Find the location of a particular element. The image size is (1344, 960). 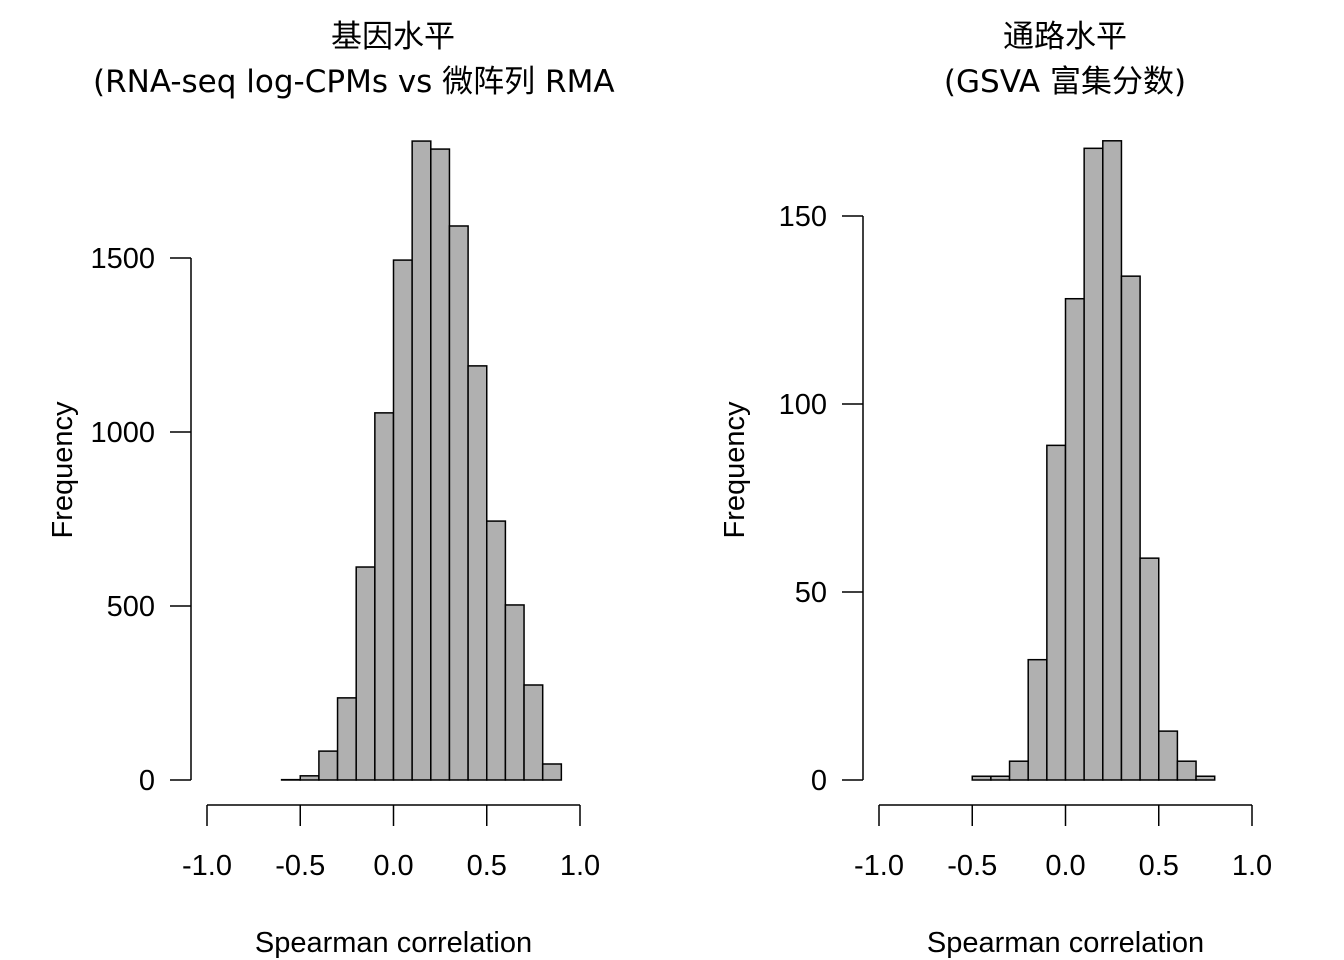

y-tick-label: 50 is located at coordinates (811, 593).